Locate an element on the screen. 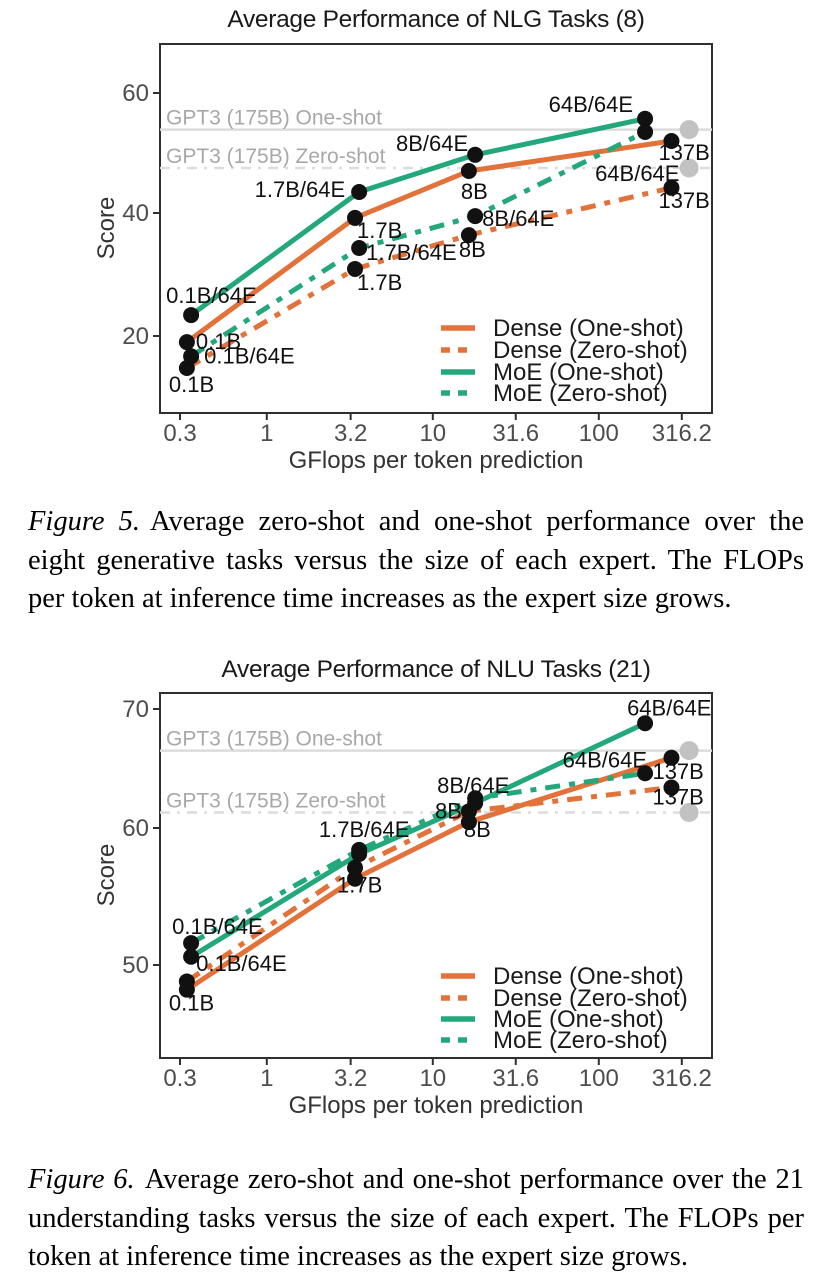  y-tick-label: 50 is located at coordinates (135, 965).